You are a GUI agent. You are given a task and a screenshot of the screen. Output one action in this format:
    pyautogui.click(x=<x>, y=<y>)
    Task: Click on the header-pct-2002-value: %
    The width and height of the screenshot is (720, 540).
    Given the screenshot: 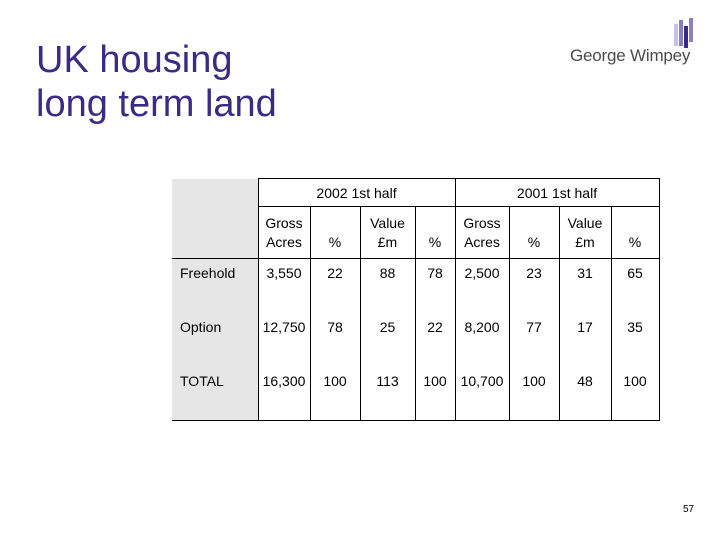 What is the action you would take?
    pyautogui.click(x=434, y=232)
    